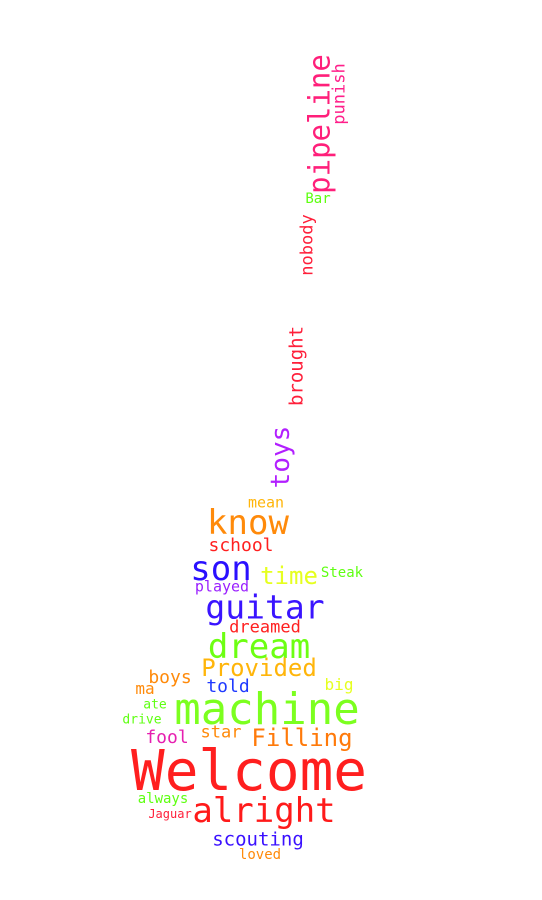  What do you see at coordinates (281, 457) in the screenshot?
I see `word-toys: toys` at bounding box center [281, 457].